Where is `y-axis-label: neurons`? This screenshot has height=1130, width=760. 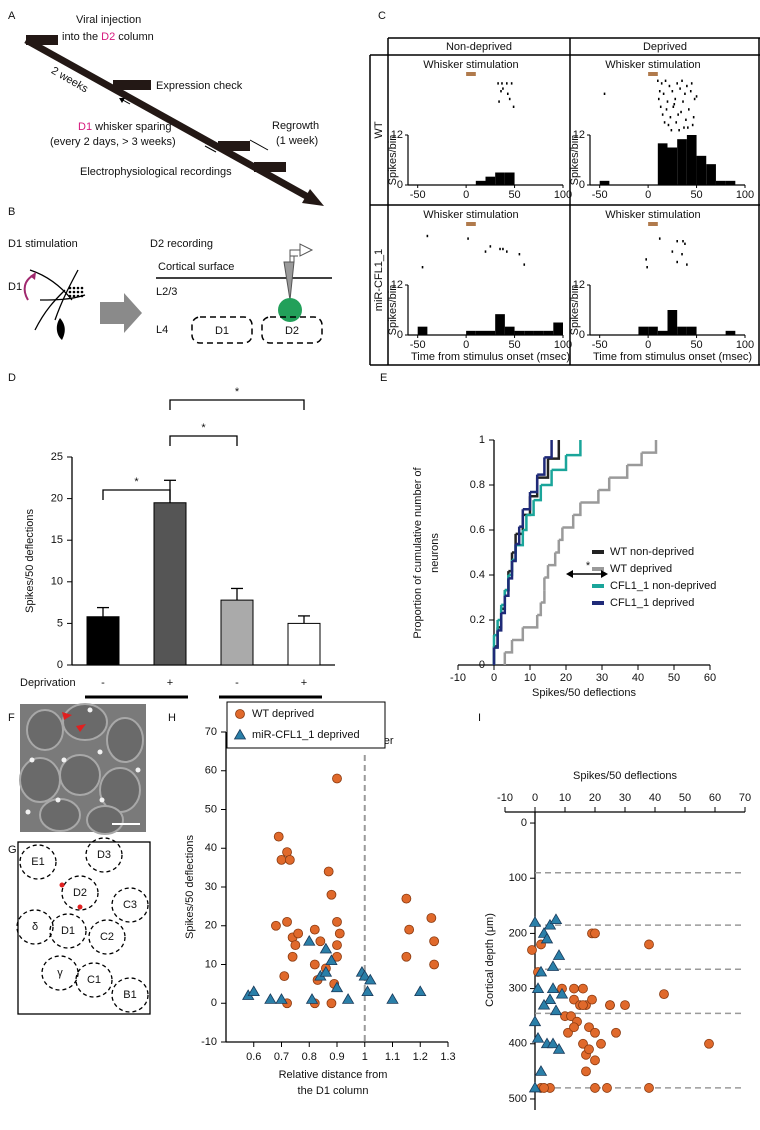 y-axis-label: neurons is located at coordinates (435, 553).